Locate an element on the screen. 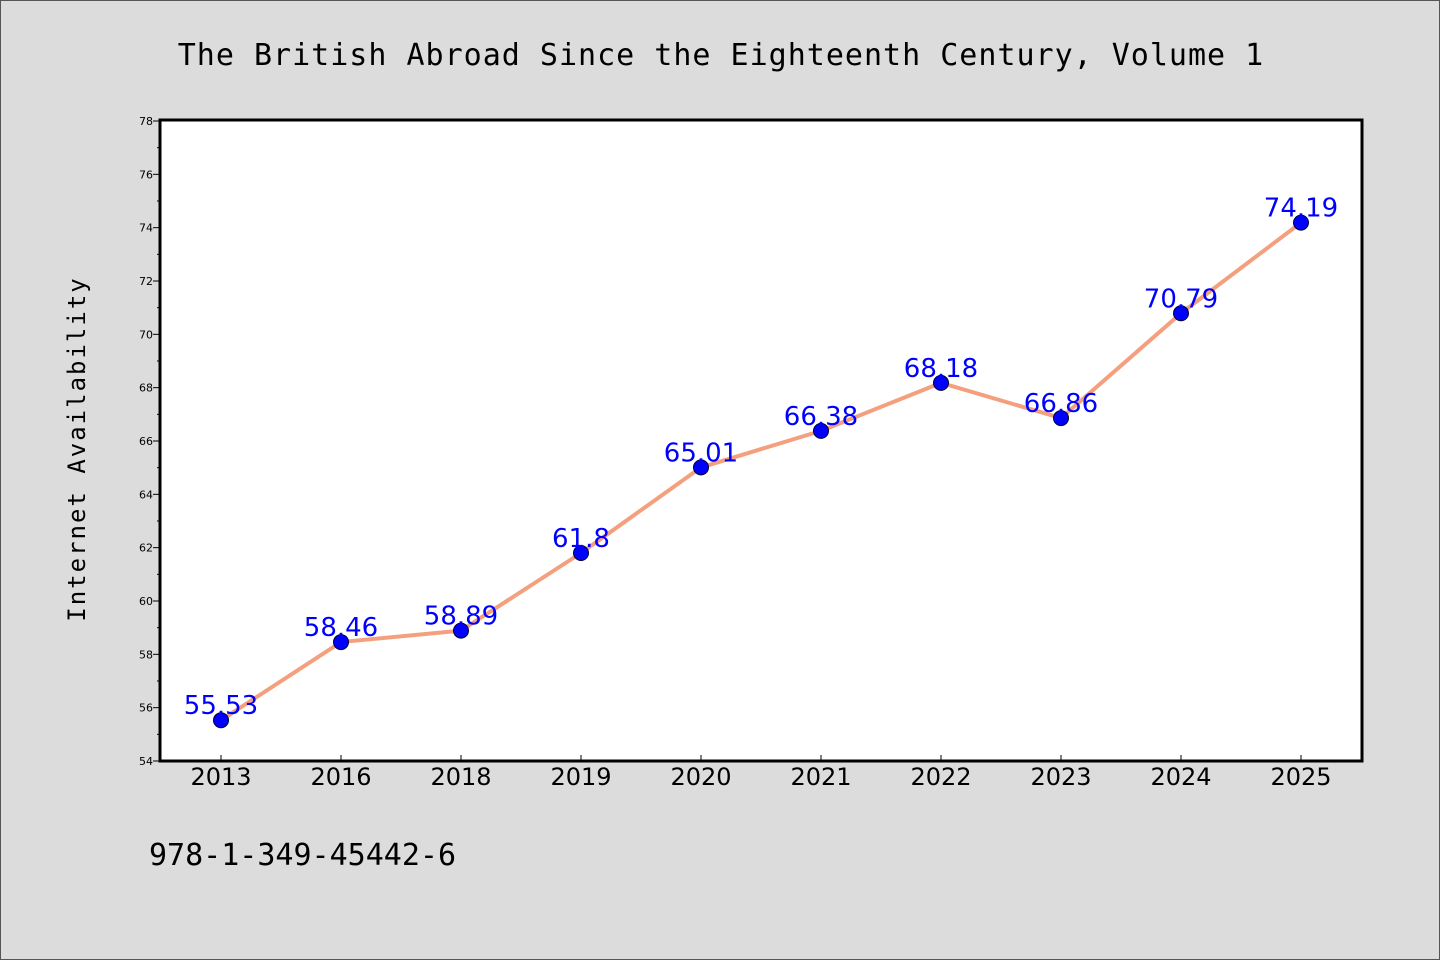 This screenshot has width=1440, height=960. data-label: 58.46 is located at coordinates (341, 628).